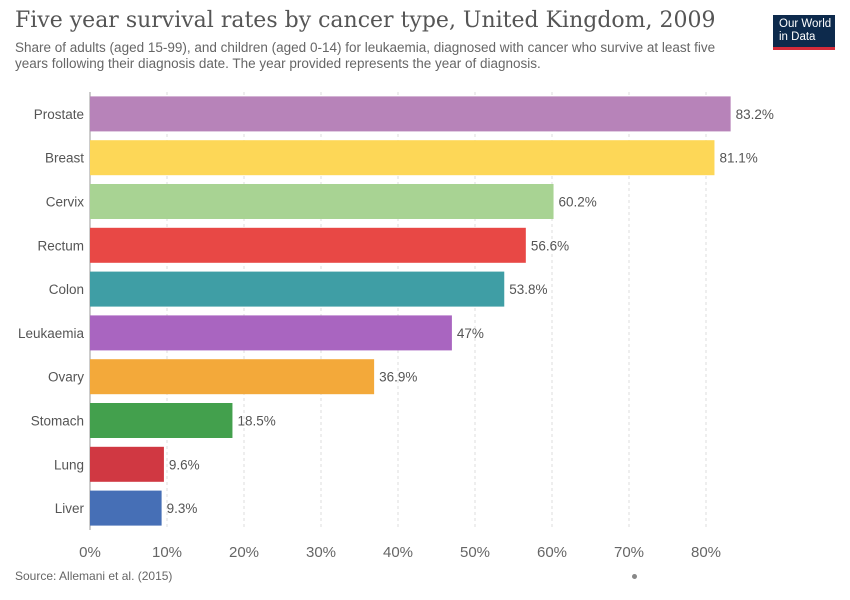 The height and width of the screenshot is (600, 850). I want to click on value-label: 83.2%, so click(755, 114).